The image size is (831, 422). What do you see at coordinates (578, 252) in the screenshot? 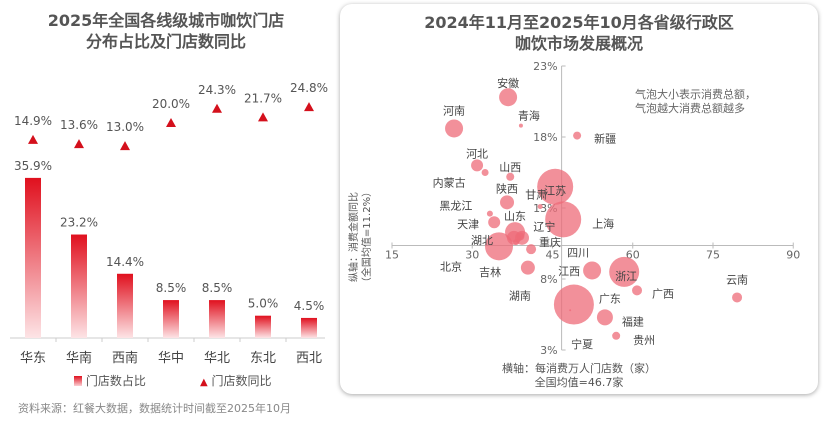
I see `bubble-label: 四川` at bounding box center [578, 252].